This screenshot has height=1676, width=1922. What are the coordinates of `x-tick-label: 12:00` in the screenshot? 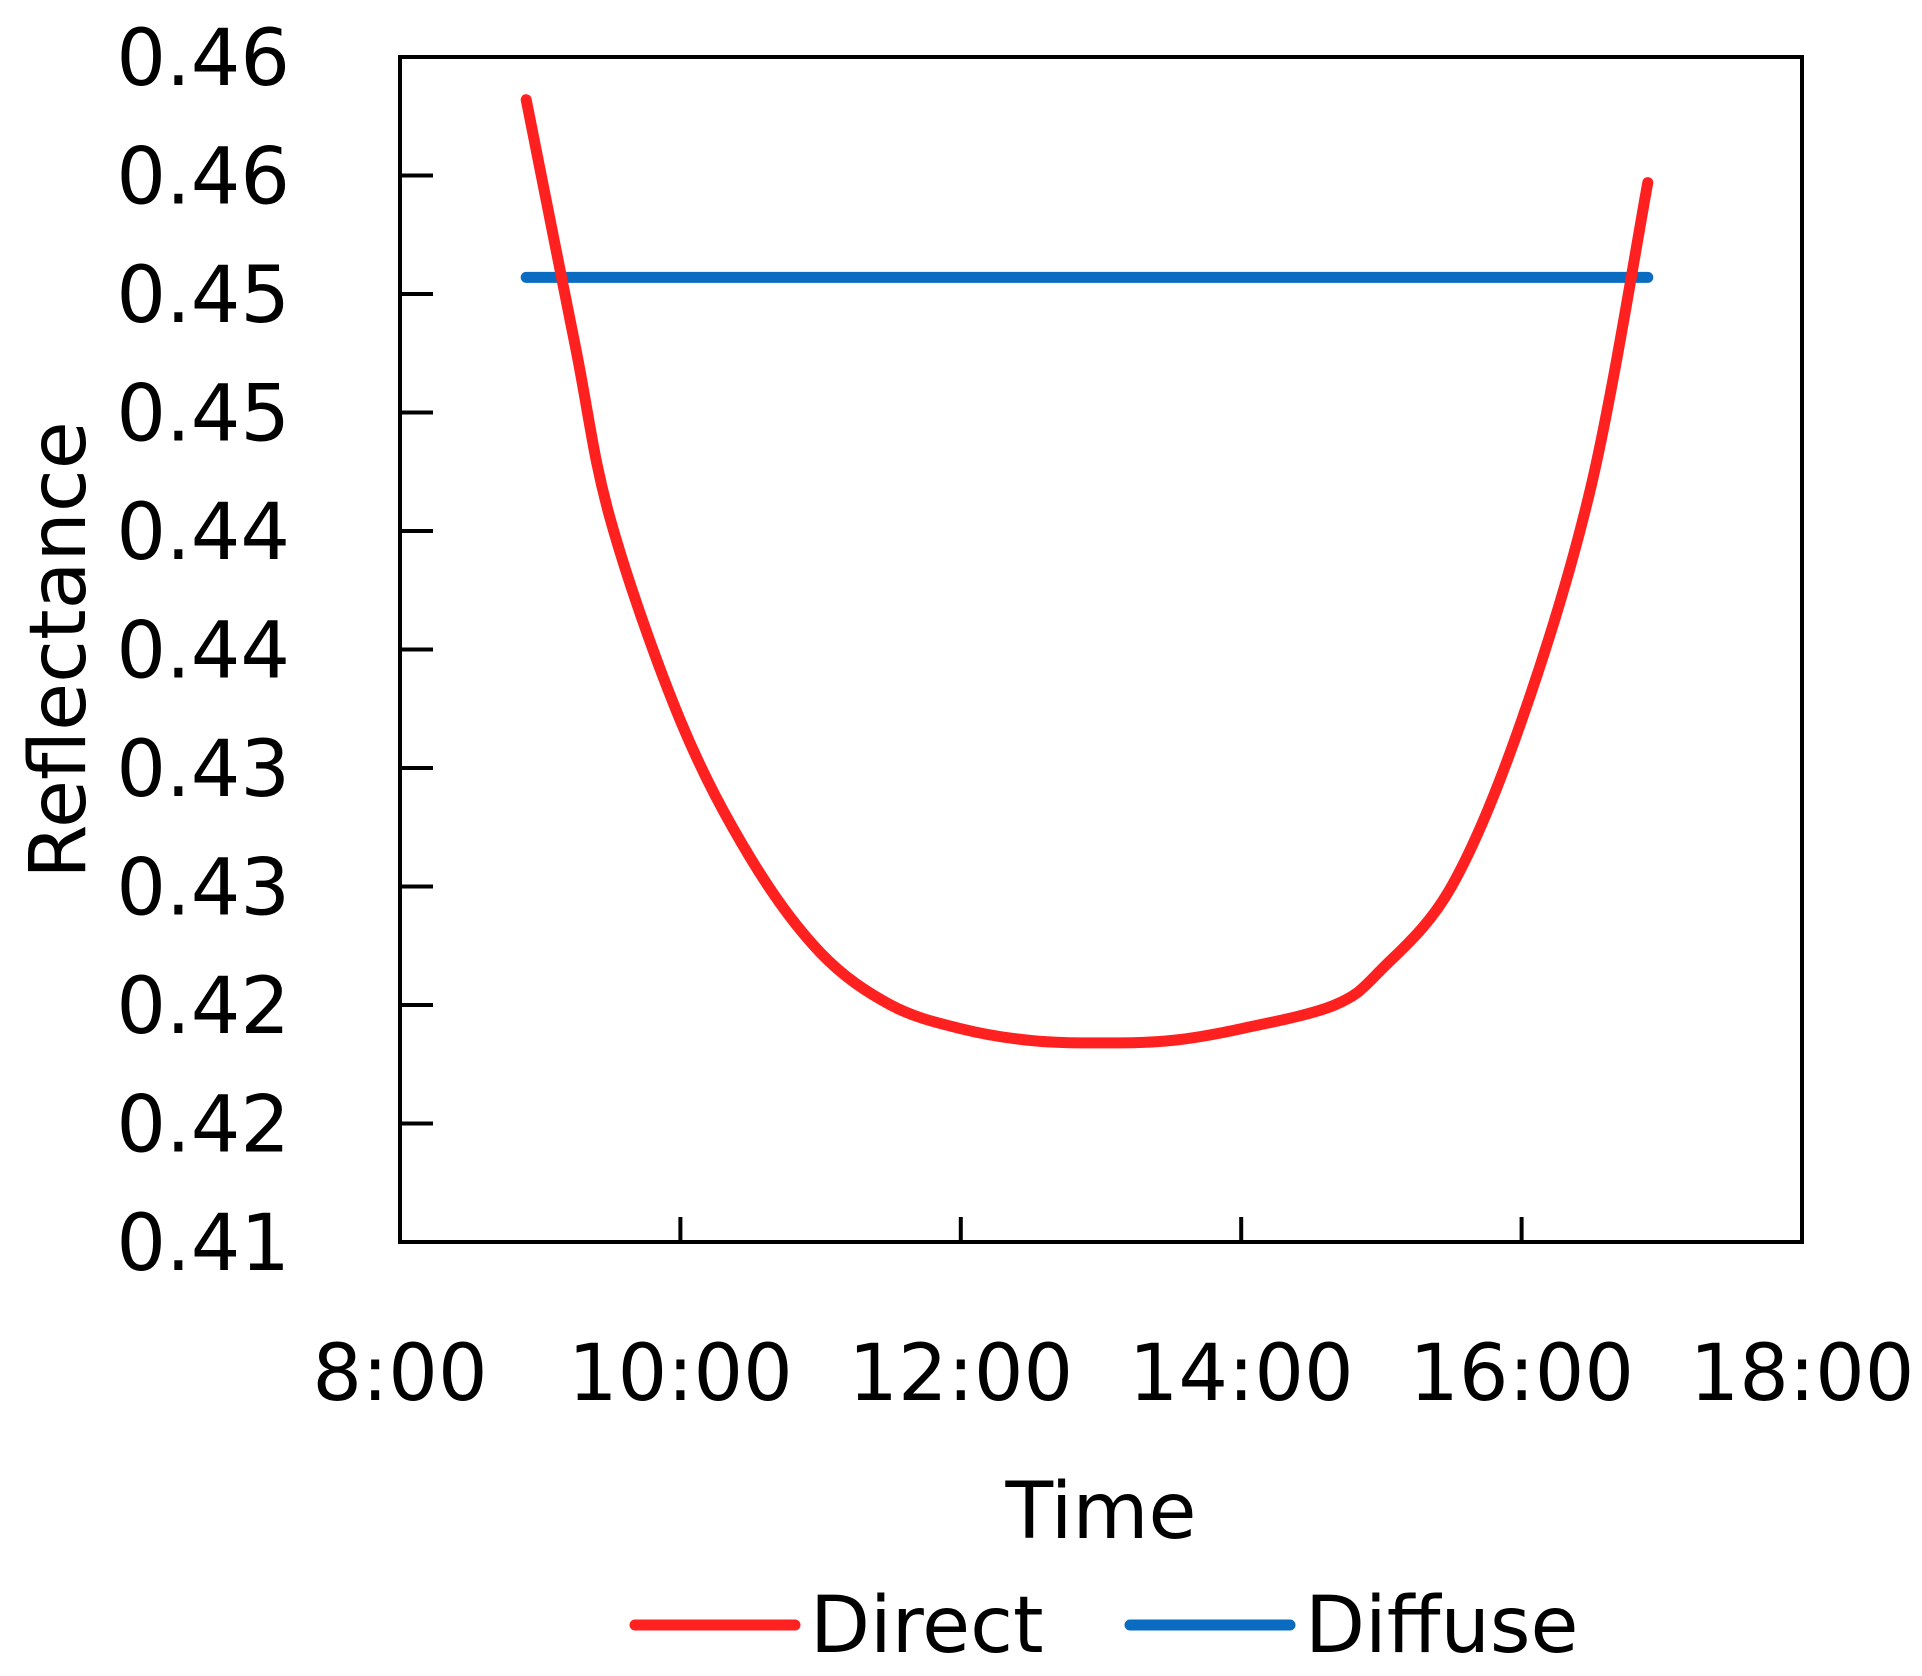 It's located at (960, 1374).